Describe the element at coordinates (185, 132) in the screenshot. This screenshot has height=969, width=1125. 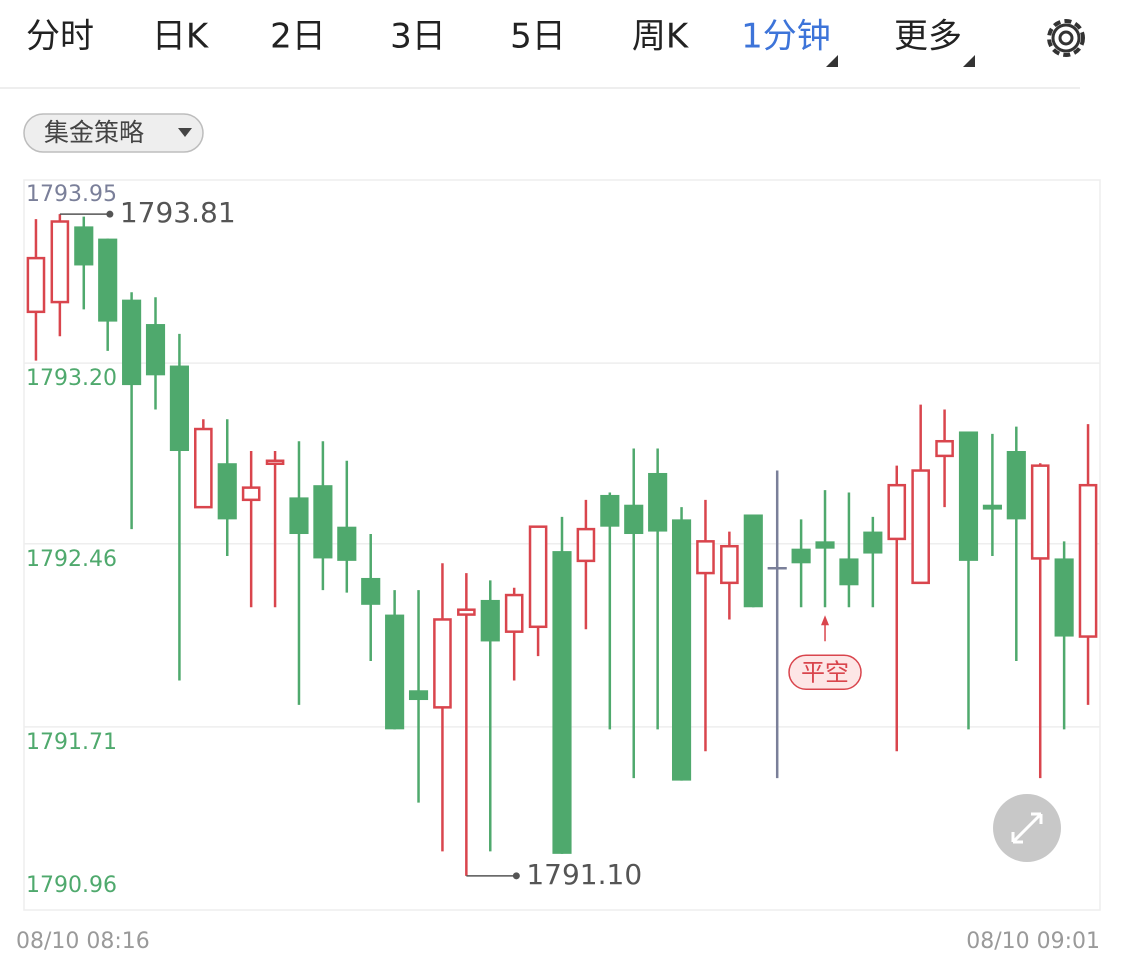
I see `strategy-caret` at that location.